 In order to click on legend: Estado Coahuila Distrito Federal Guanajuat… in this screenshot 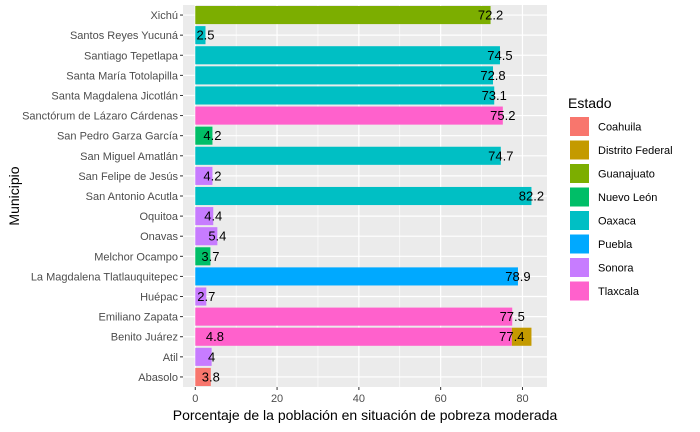, I will do `click(620, 198)`.